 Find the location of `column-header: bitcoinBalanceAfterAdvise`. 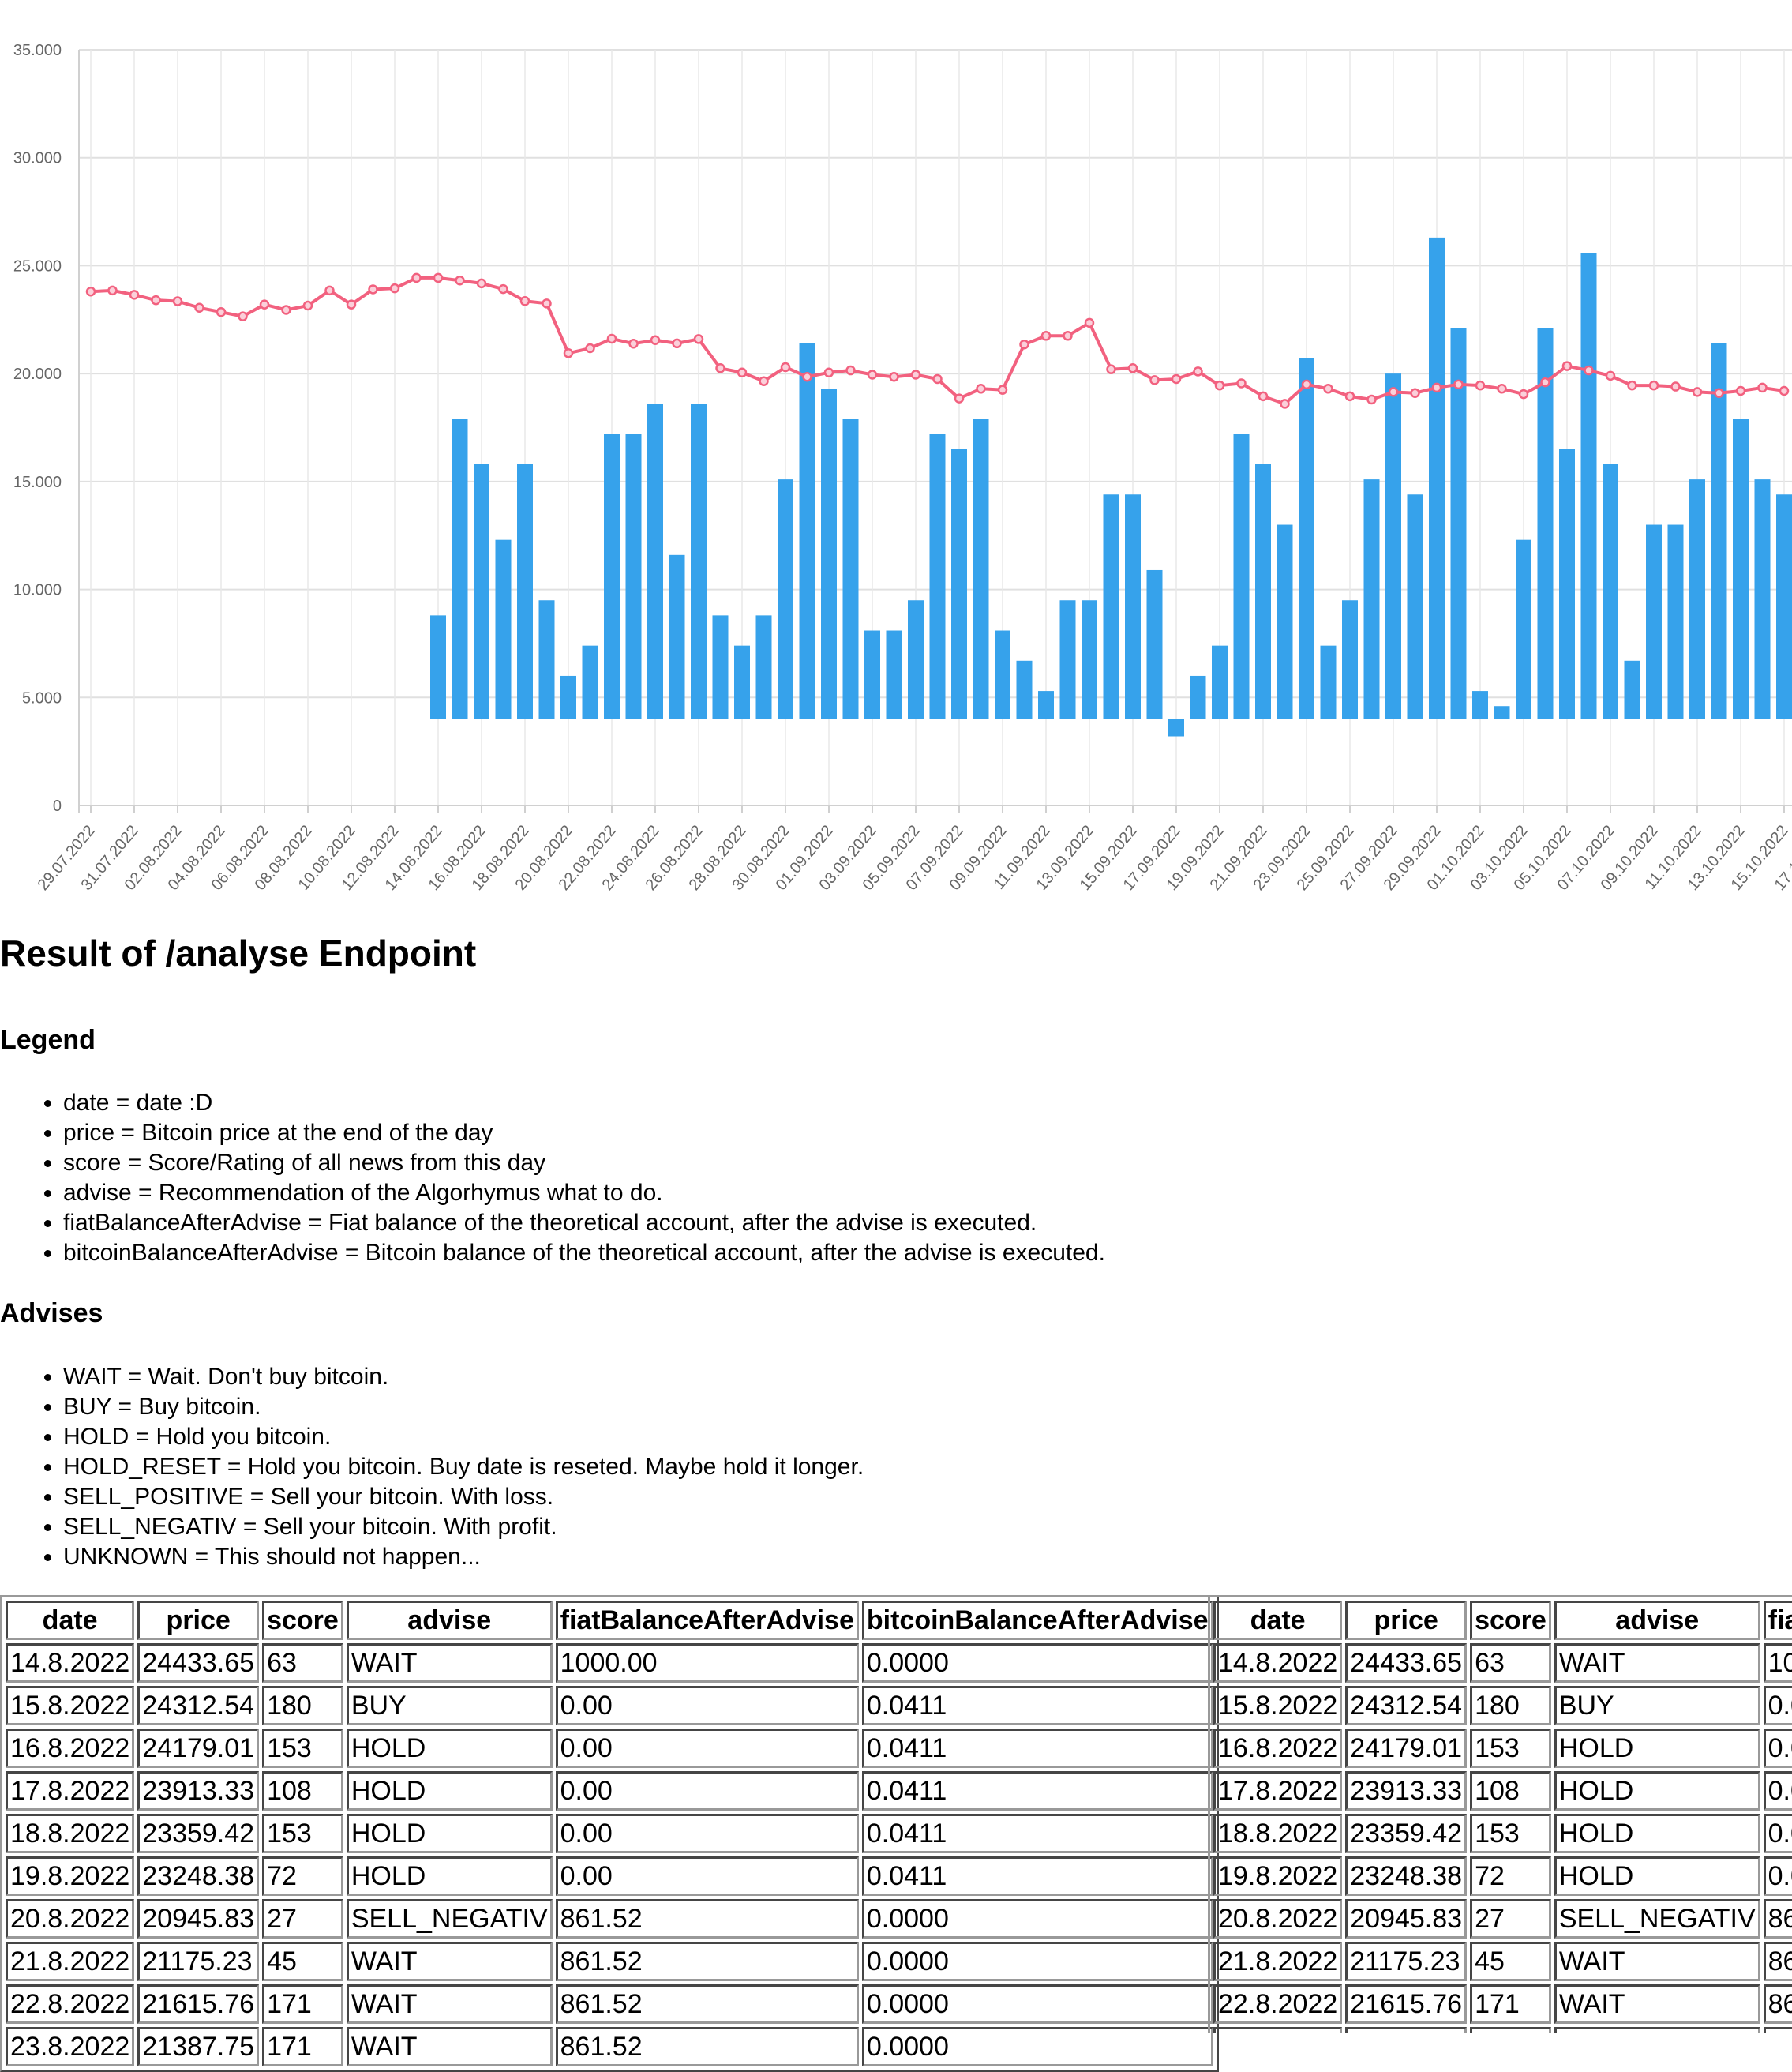

column-header: bitcoinBalanceAfterAdvise is located at coordinates (1037, 1620).